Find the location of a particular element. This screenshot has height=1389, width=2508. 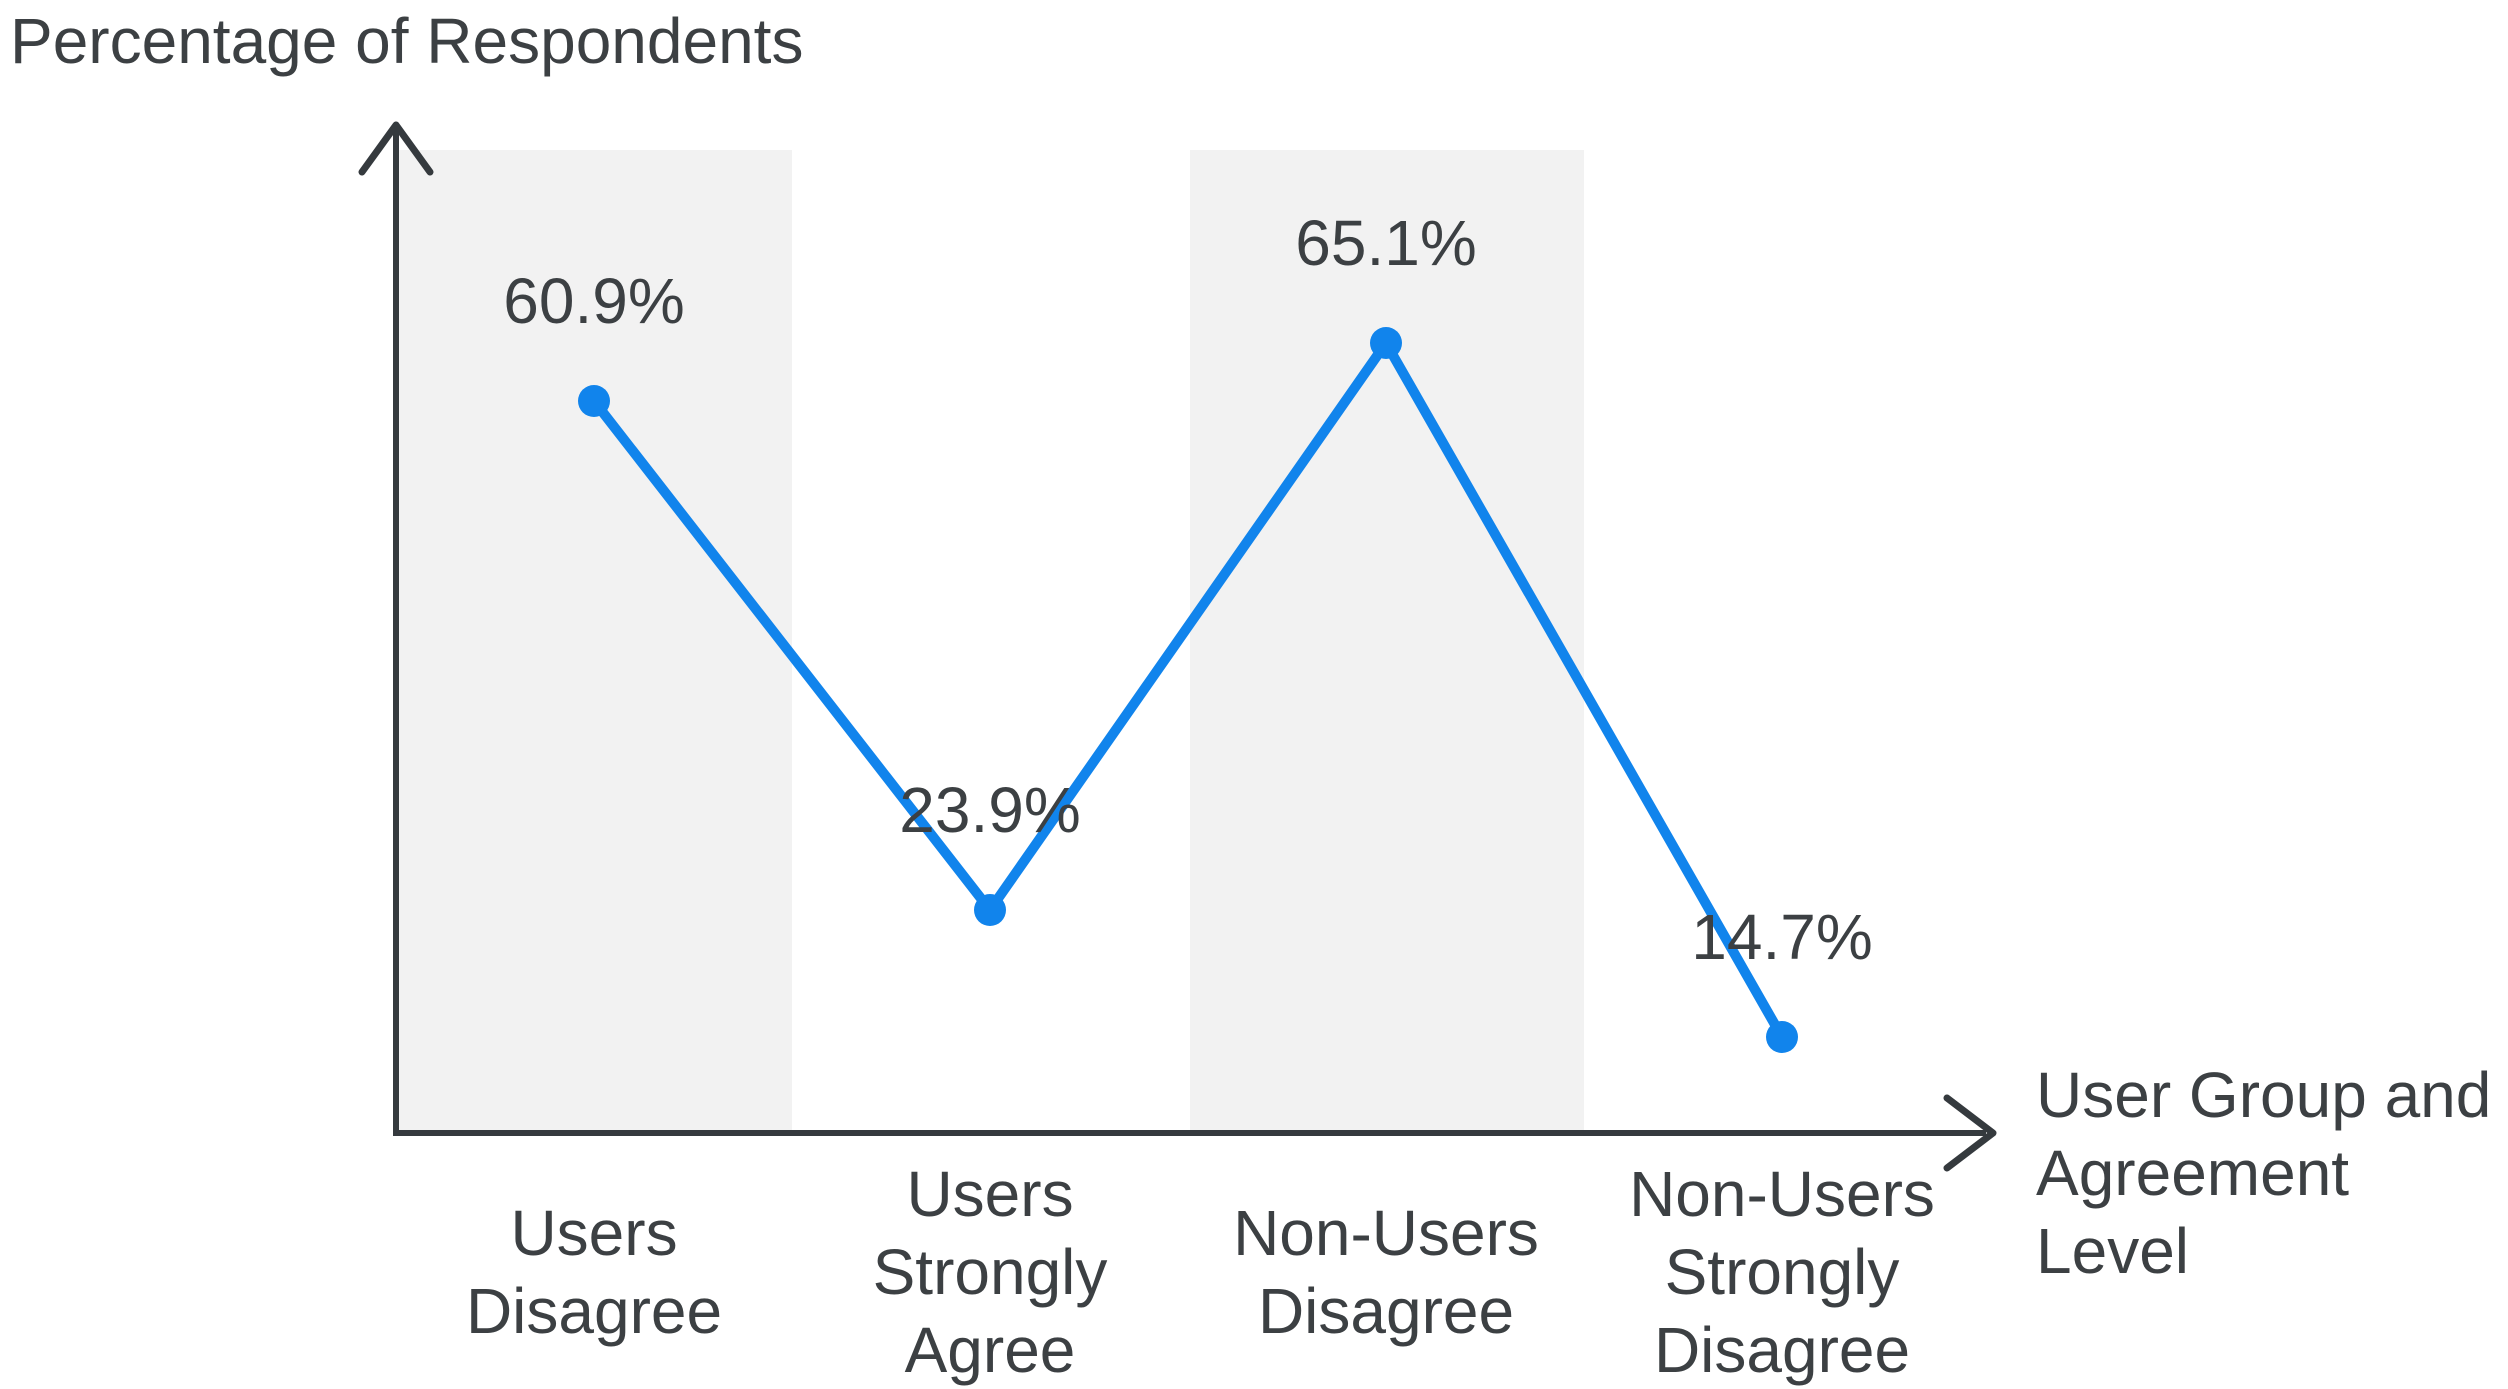

data-point-value-label: 65.1% is located at coordinates (1386, 243).